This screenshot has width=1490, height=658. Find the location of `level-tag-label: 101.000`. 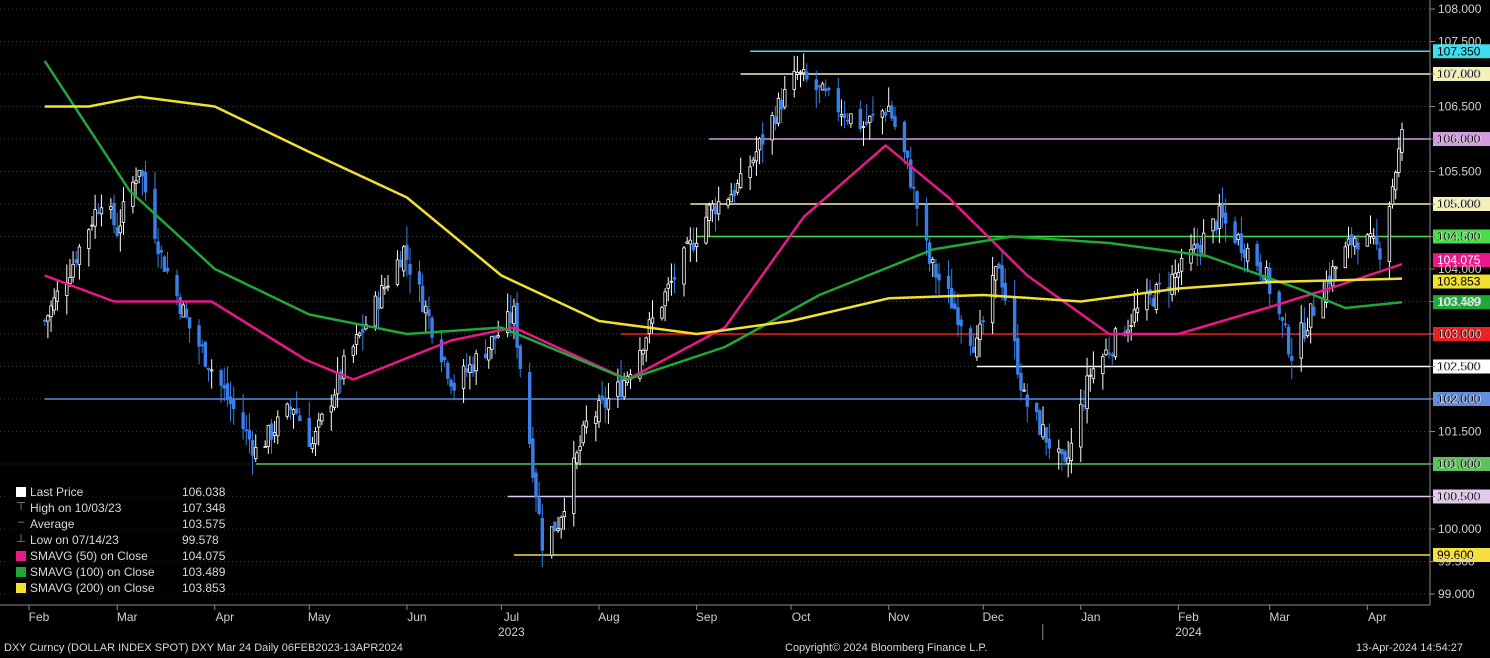

level-tag-label: 101.000 is located at coordinates (1459, 464).